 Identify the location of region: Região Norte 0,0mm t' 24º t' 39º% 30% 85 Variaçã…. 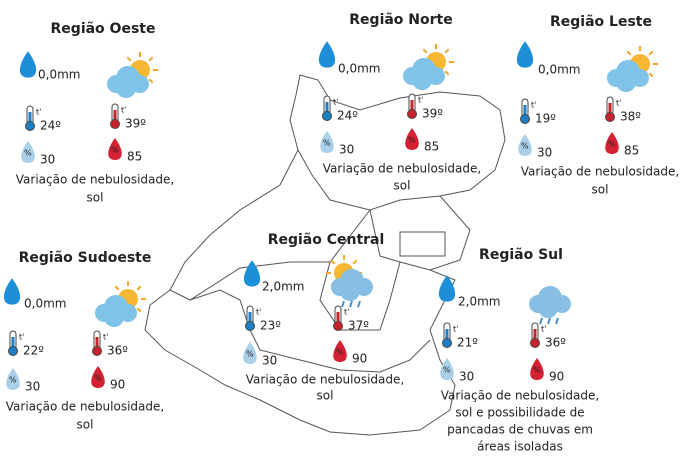
(399, 102).